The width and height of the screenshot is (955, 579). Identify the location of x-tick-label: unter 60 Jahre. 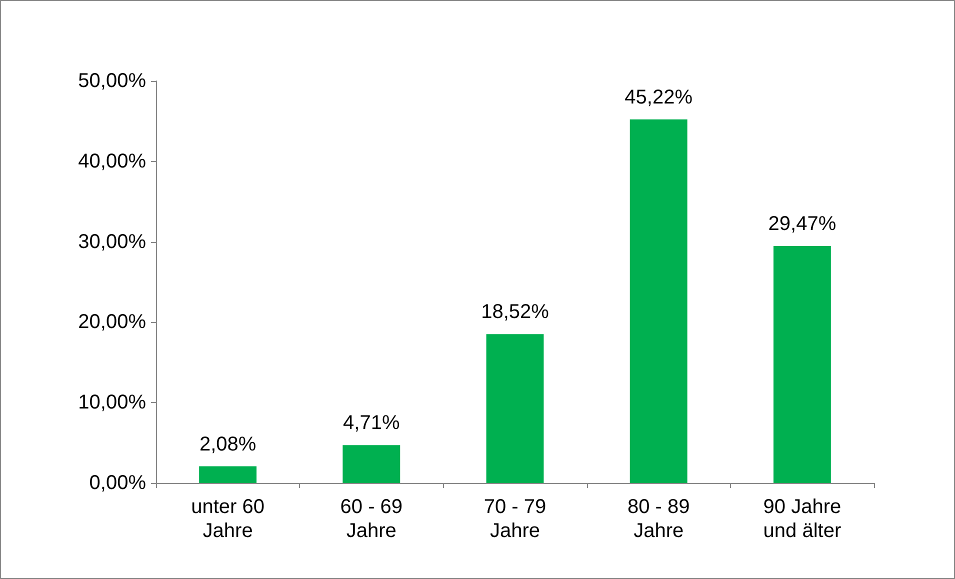
(227, 519).